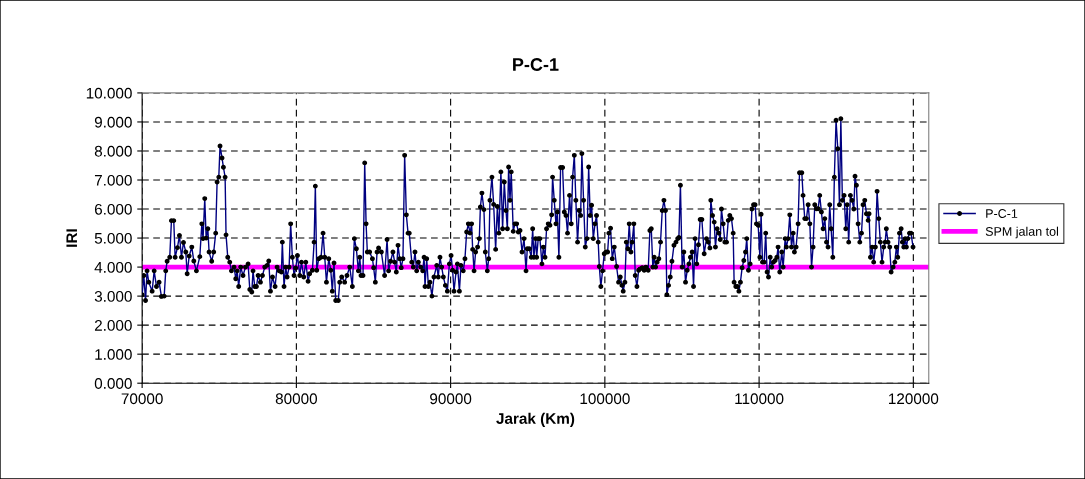 The height and width of the screenshot is (479, 1085). I want to click on x-tick-label: 80000, so click(296, 399).